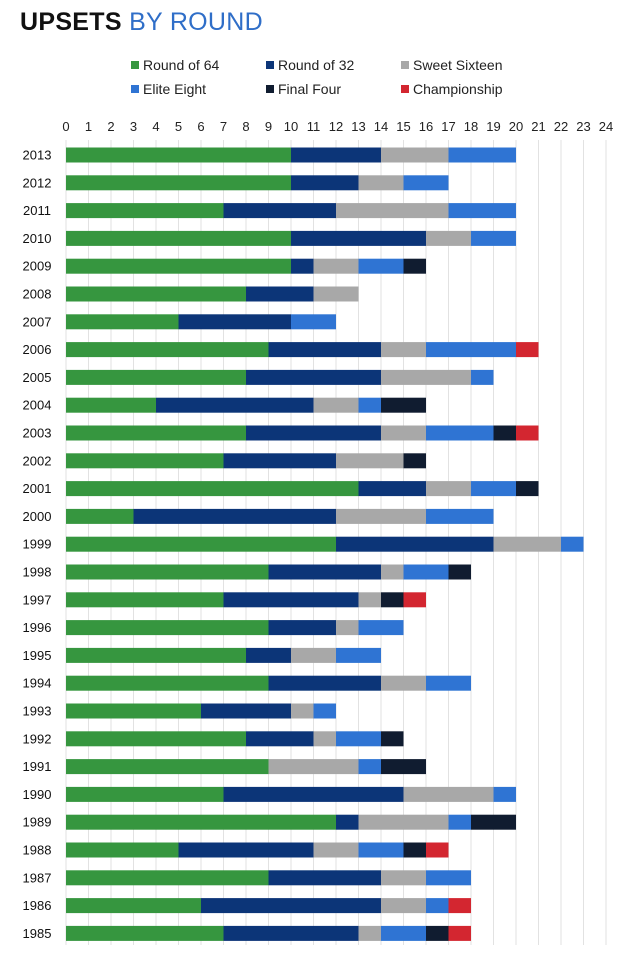 The image size is (640, 967). I want to click on x-tick-label: 5, so click(178, 126).